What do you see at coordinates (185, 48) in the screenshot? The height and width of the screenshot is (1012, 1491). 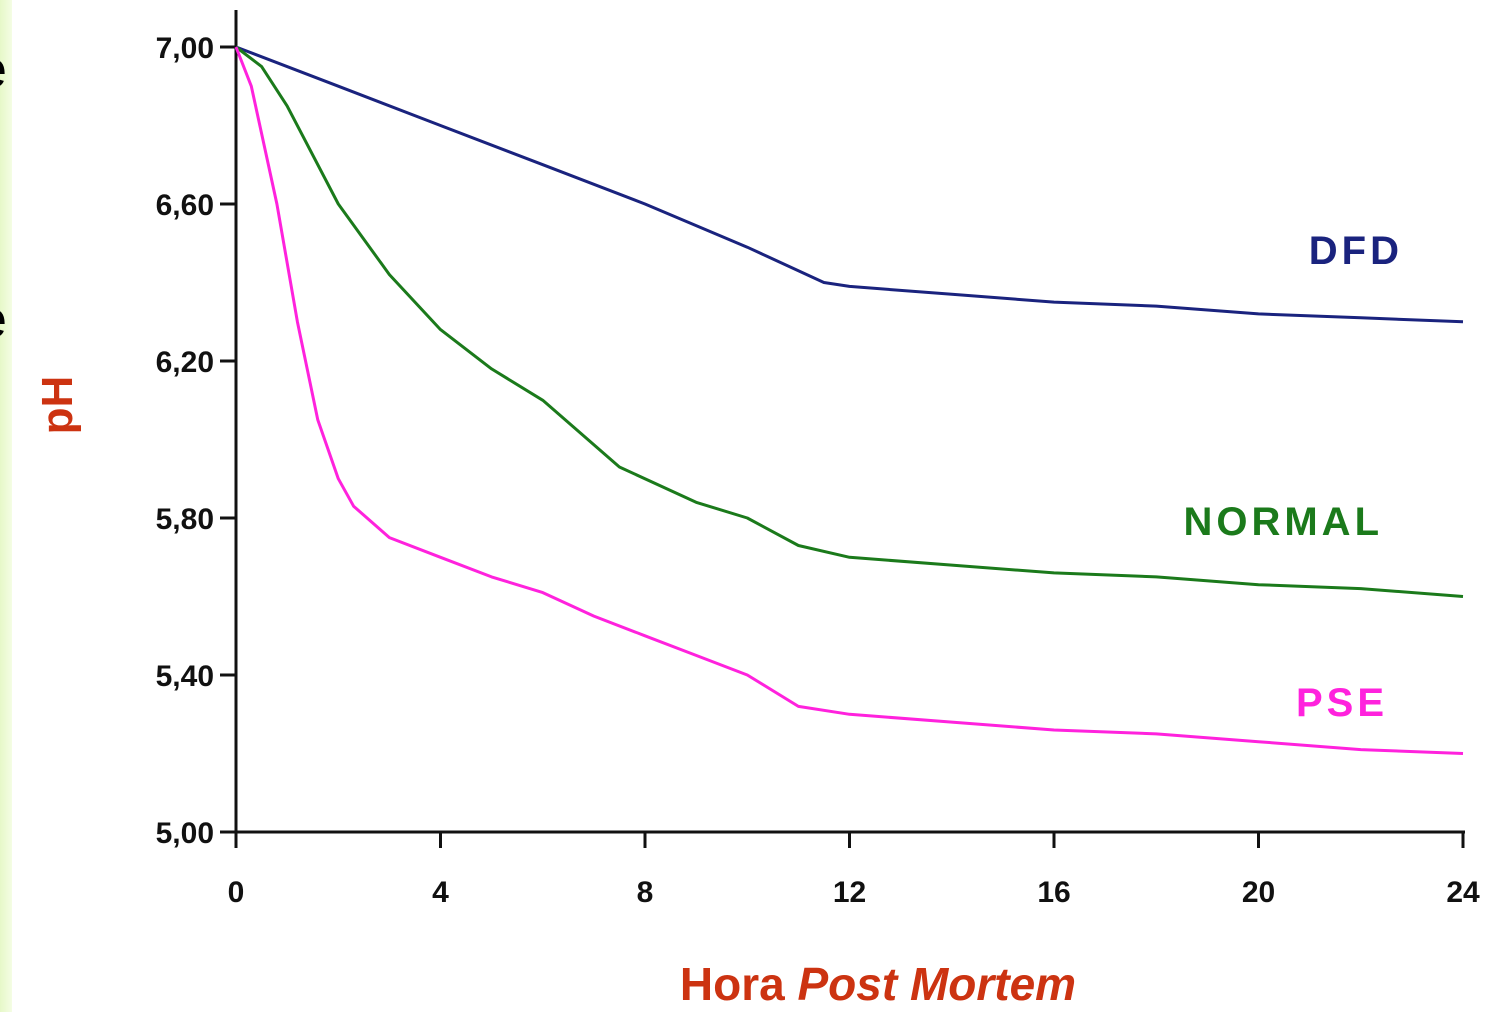 I see `y-tick-label: 7,00` at bounding box center [185, 48].